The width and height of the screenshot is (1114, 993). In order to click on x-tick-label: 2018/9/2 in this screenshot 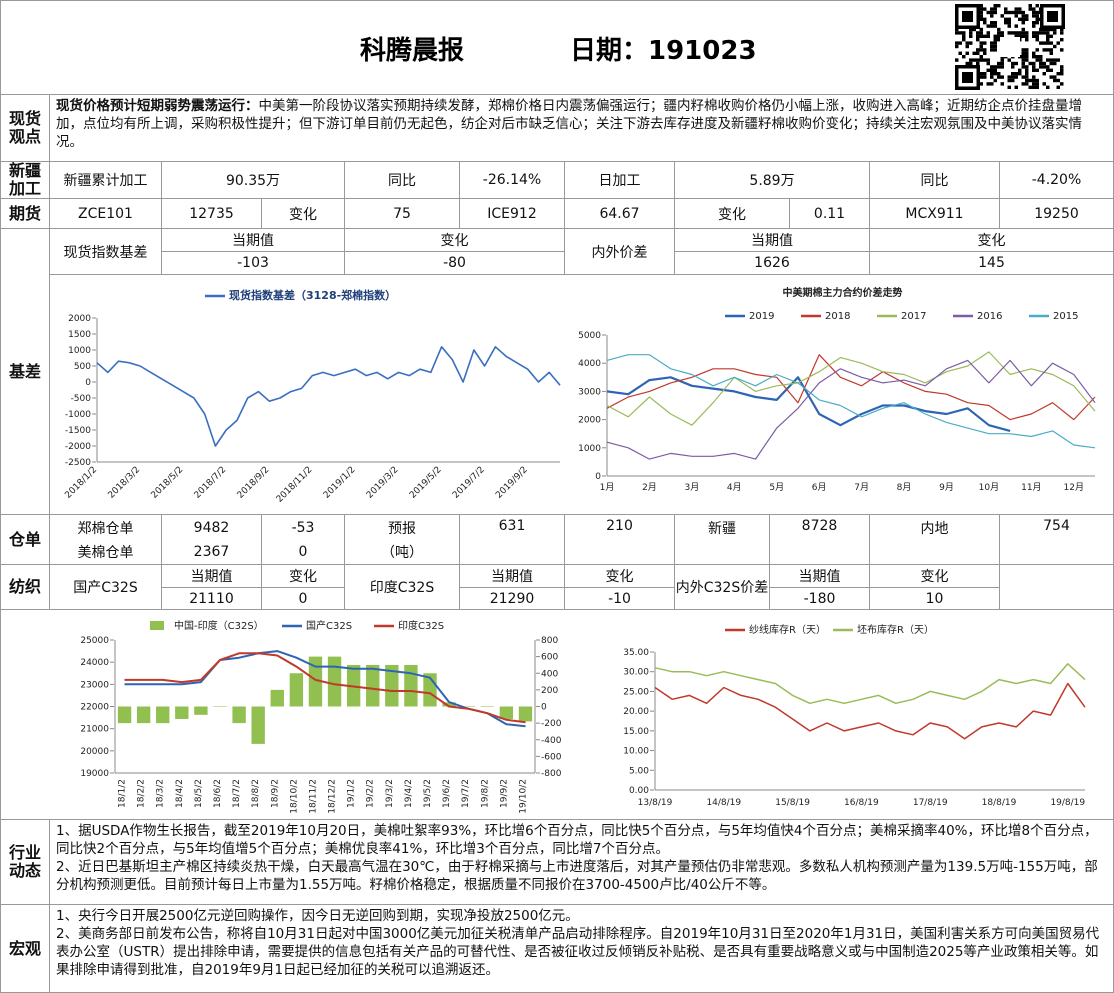, I will do `click(254, 483)`.